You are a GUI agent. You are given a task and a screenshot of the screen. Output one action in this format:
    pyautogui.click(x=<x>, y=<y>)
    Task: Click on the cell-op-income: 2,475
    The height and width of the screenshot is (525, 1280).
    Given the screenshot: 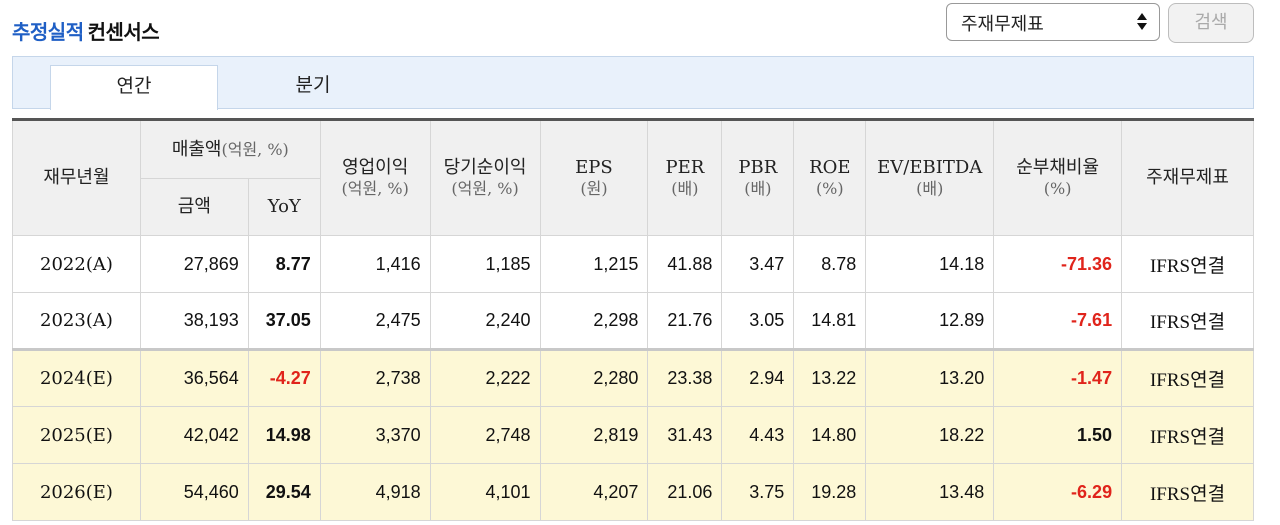 What is the action you would take?
    pyautogui.click(x=375, y=321)
    